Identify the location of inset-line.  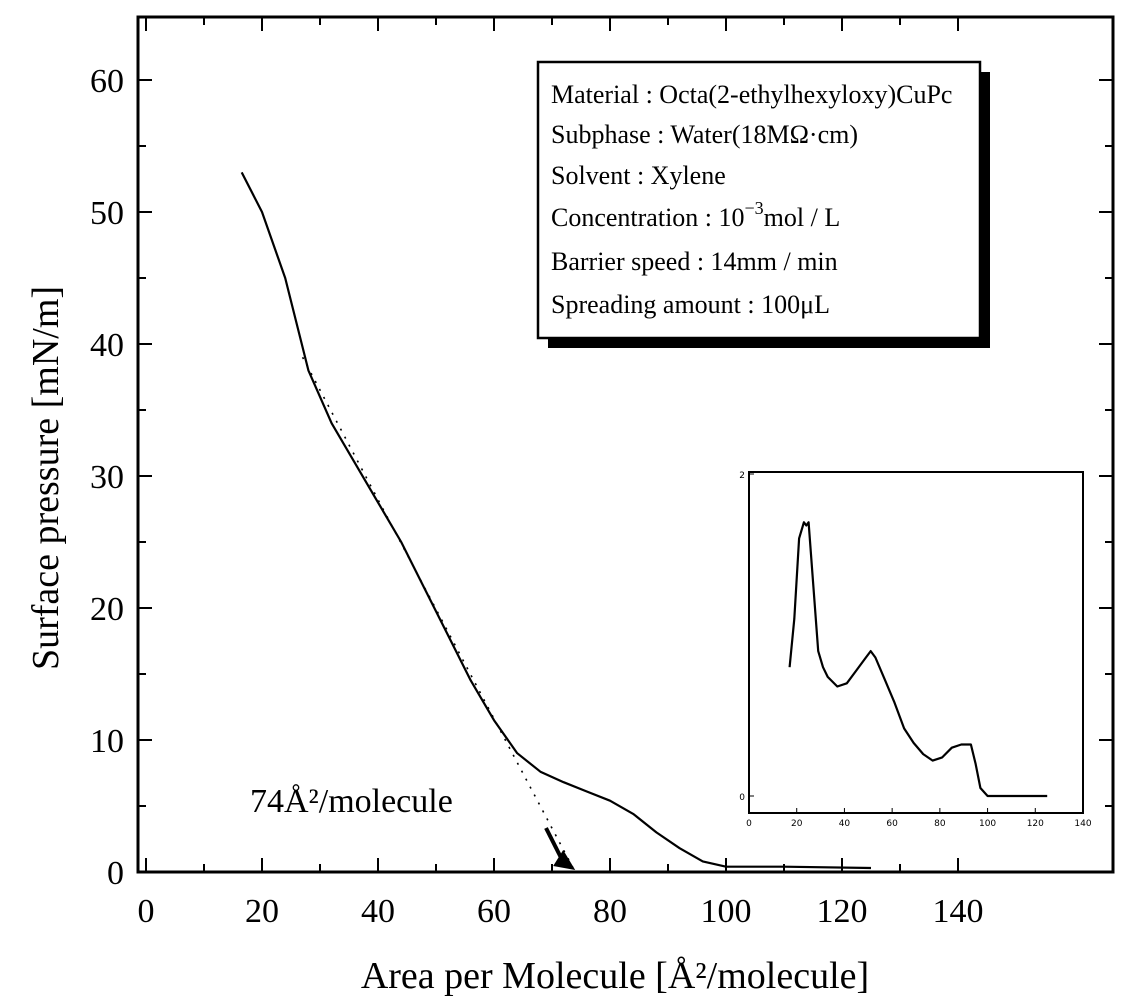
(918, 659).